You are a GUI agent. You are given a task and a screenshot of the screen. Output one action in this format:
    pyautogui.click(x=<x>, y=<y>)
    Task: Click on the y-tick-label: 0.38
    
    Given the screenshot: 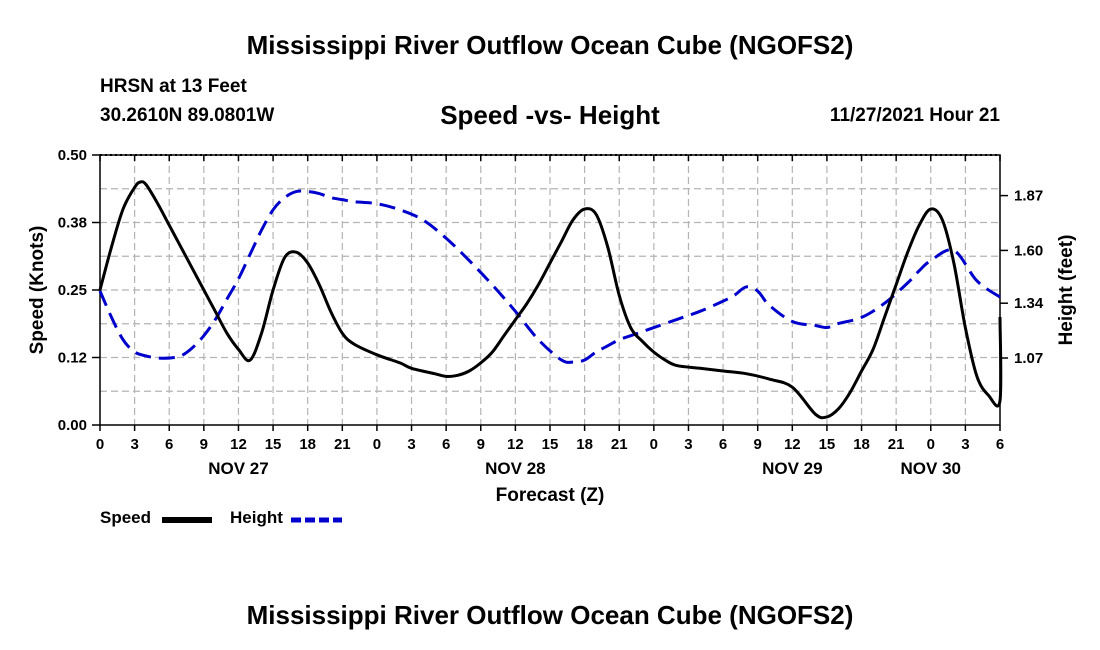 What is the action you would take?
    pyautogui.click(x=72, y=223)
    